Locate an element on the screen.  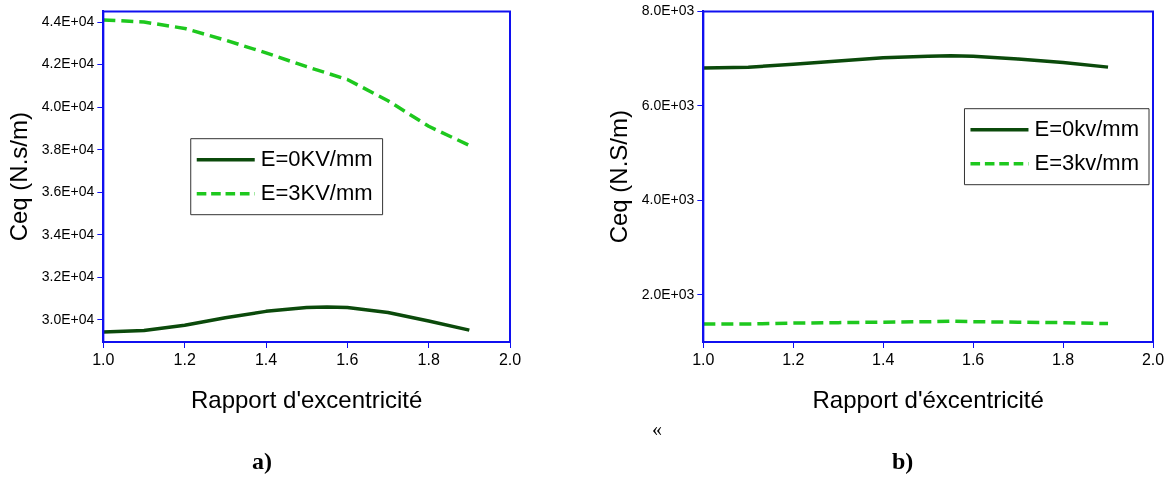
legend-label: E=3KV/mm is located at coordinates (316, 192).